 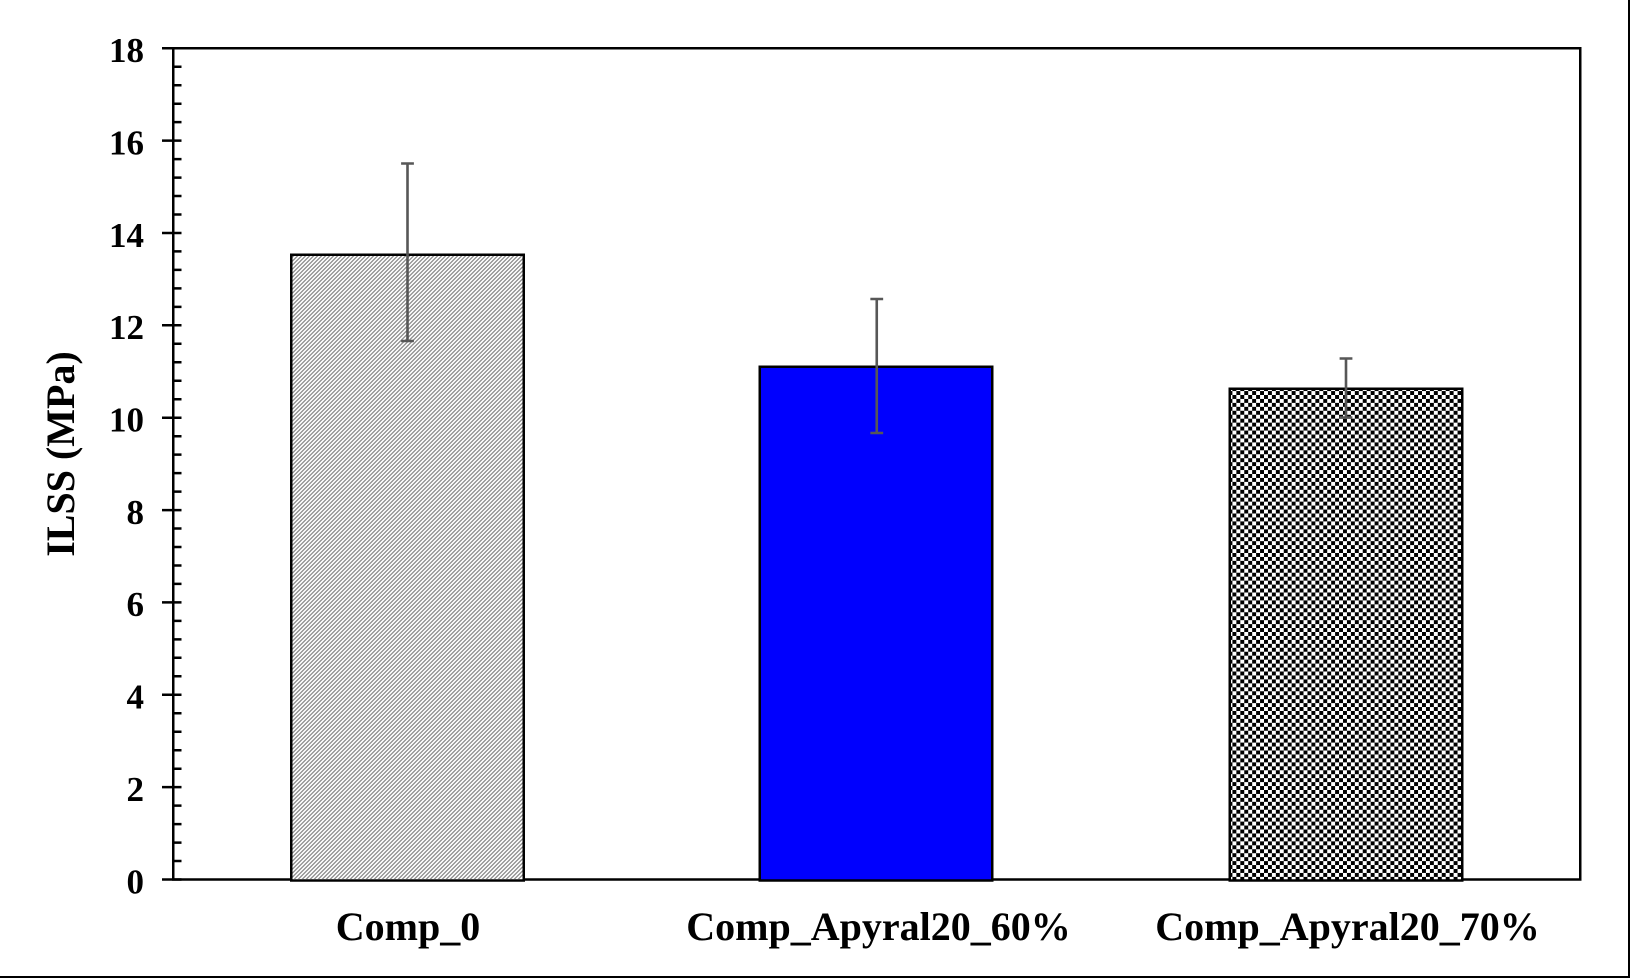 What do you see at coordinates (126, 142) in the screenshot?
I see `svg-text: 16` at bounding box center [126, 142].